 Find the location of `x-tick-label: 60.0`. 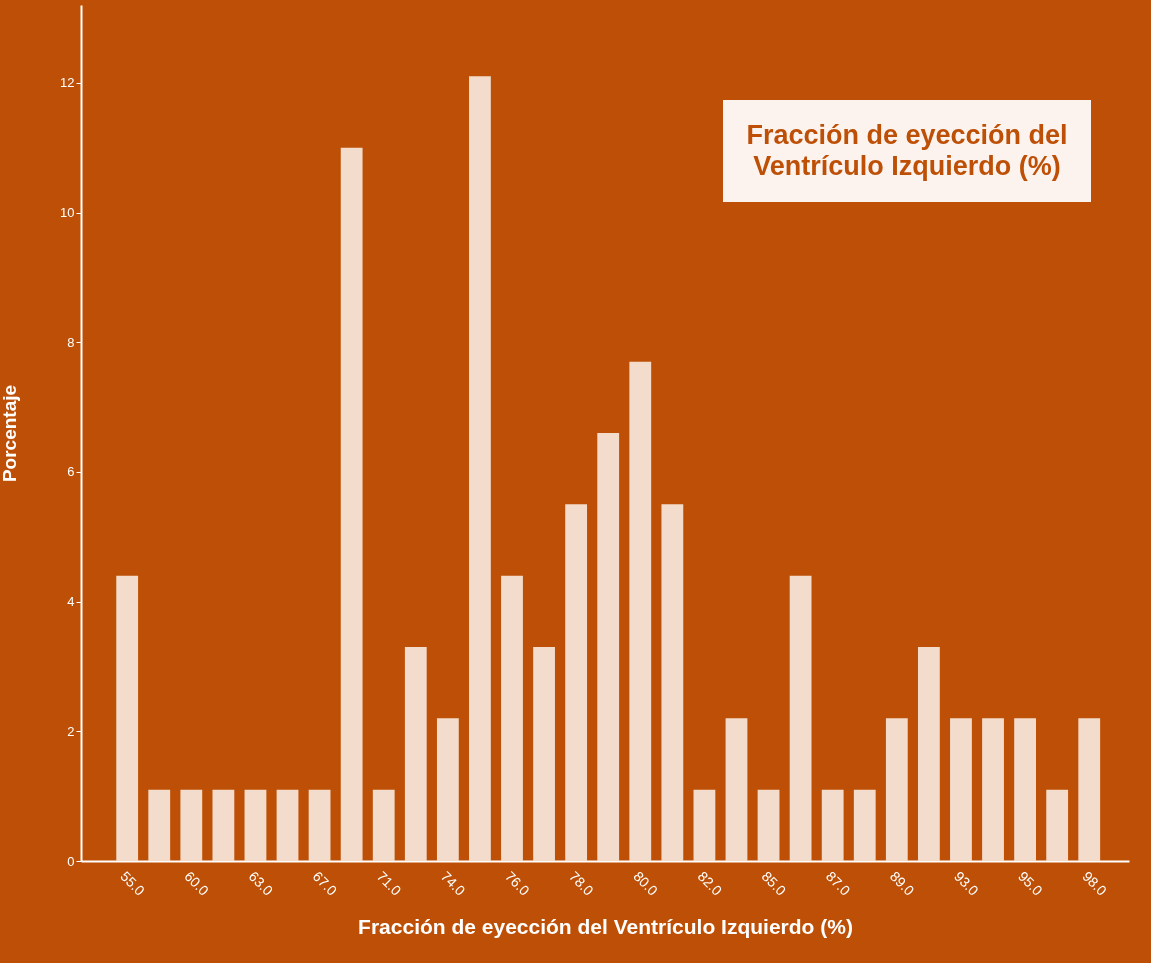

x-tick-label: 60.0 is located at coordinates (197, 883).